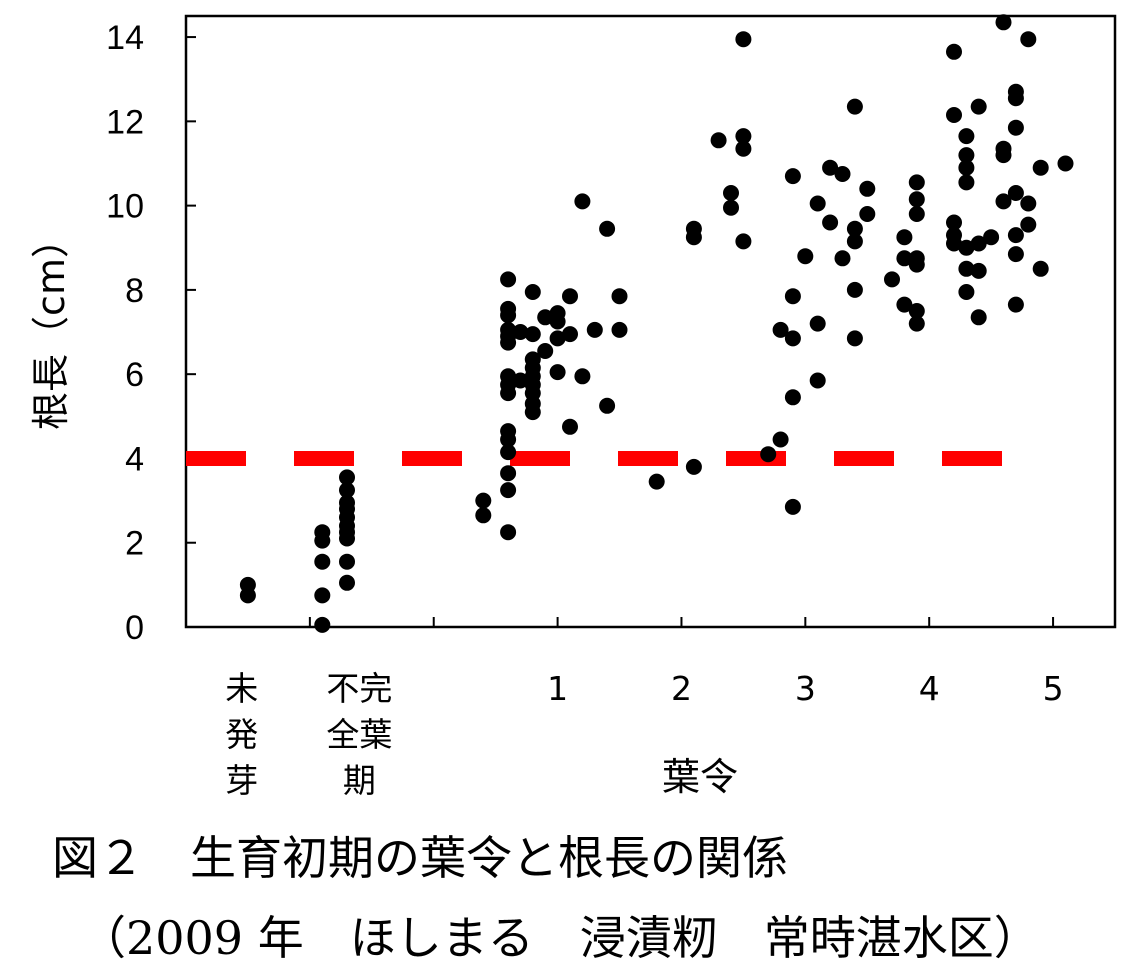 This screenshot has height=977, width=1128. I want to click on x-category-label: 不完全葉期, so click(359, 734).